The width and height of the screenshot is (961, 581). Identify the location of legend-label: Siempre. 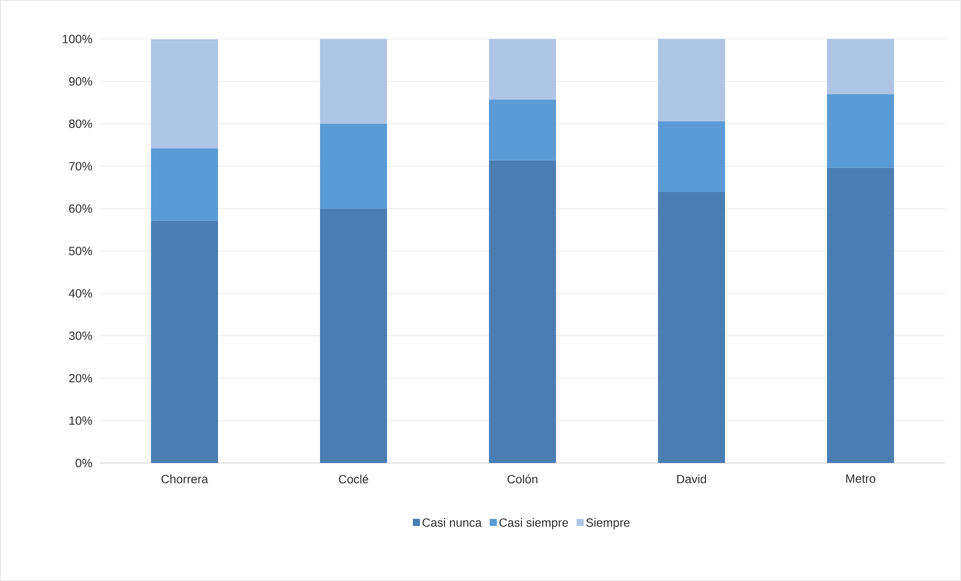
(608, 524).